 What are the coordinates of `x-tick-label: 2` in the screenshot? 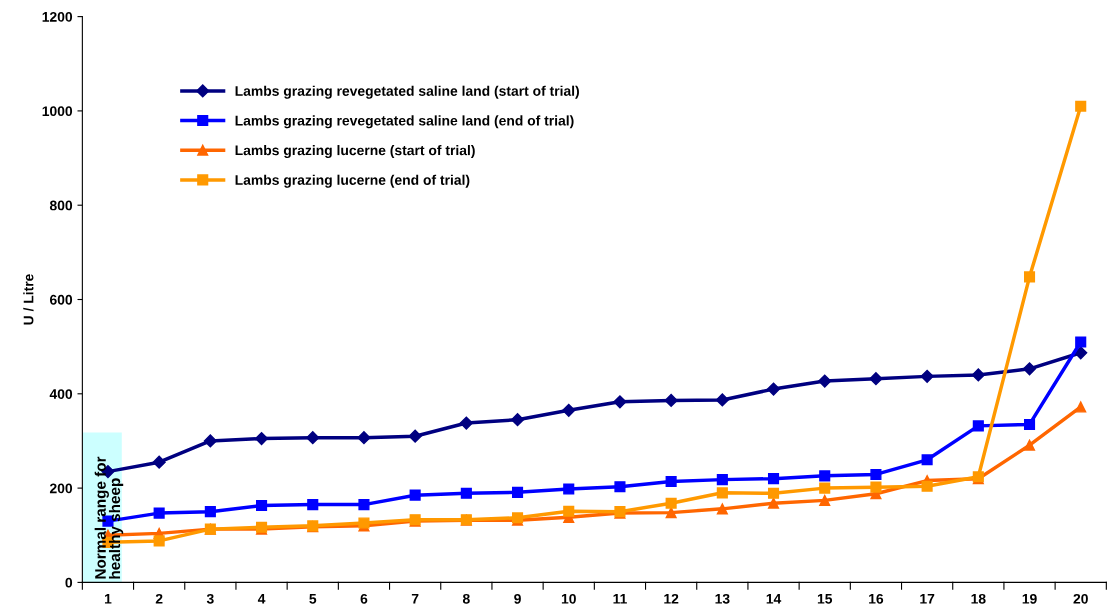 It's located at (159, 598).